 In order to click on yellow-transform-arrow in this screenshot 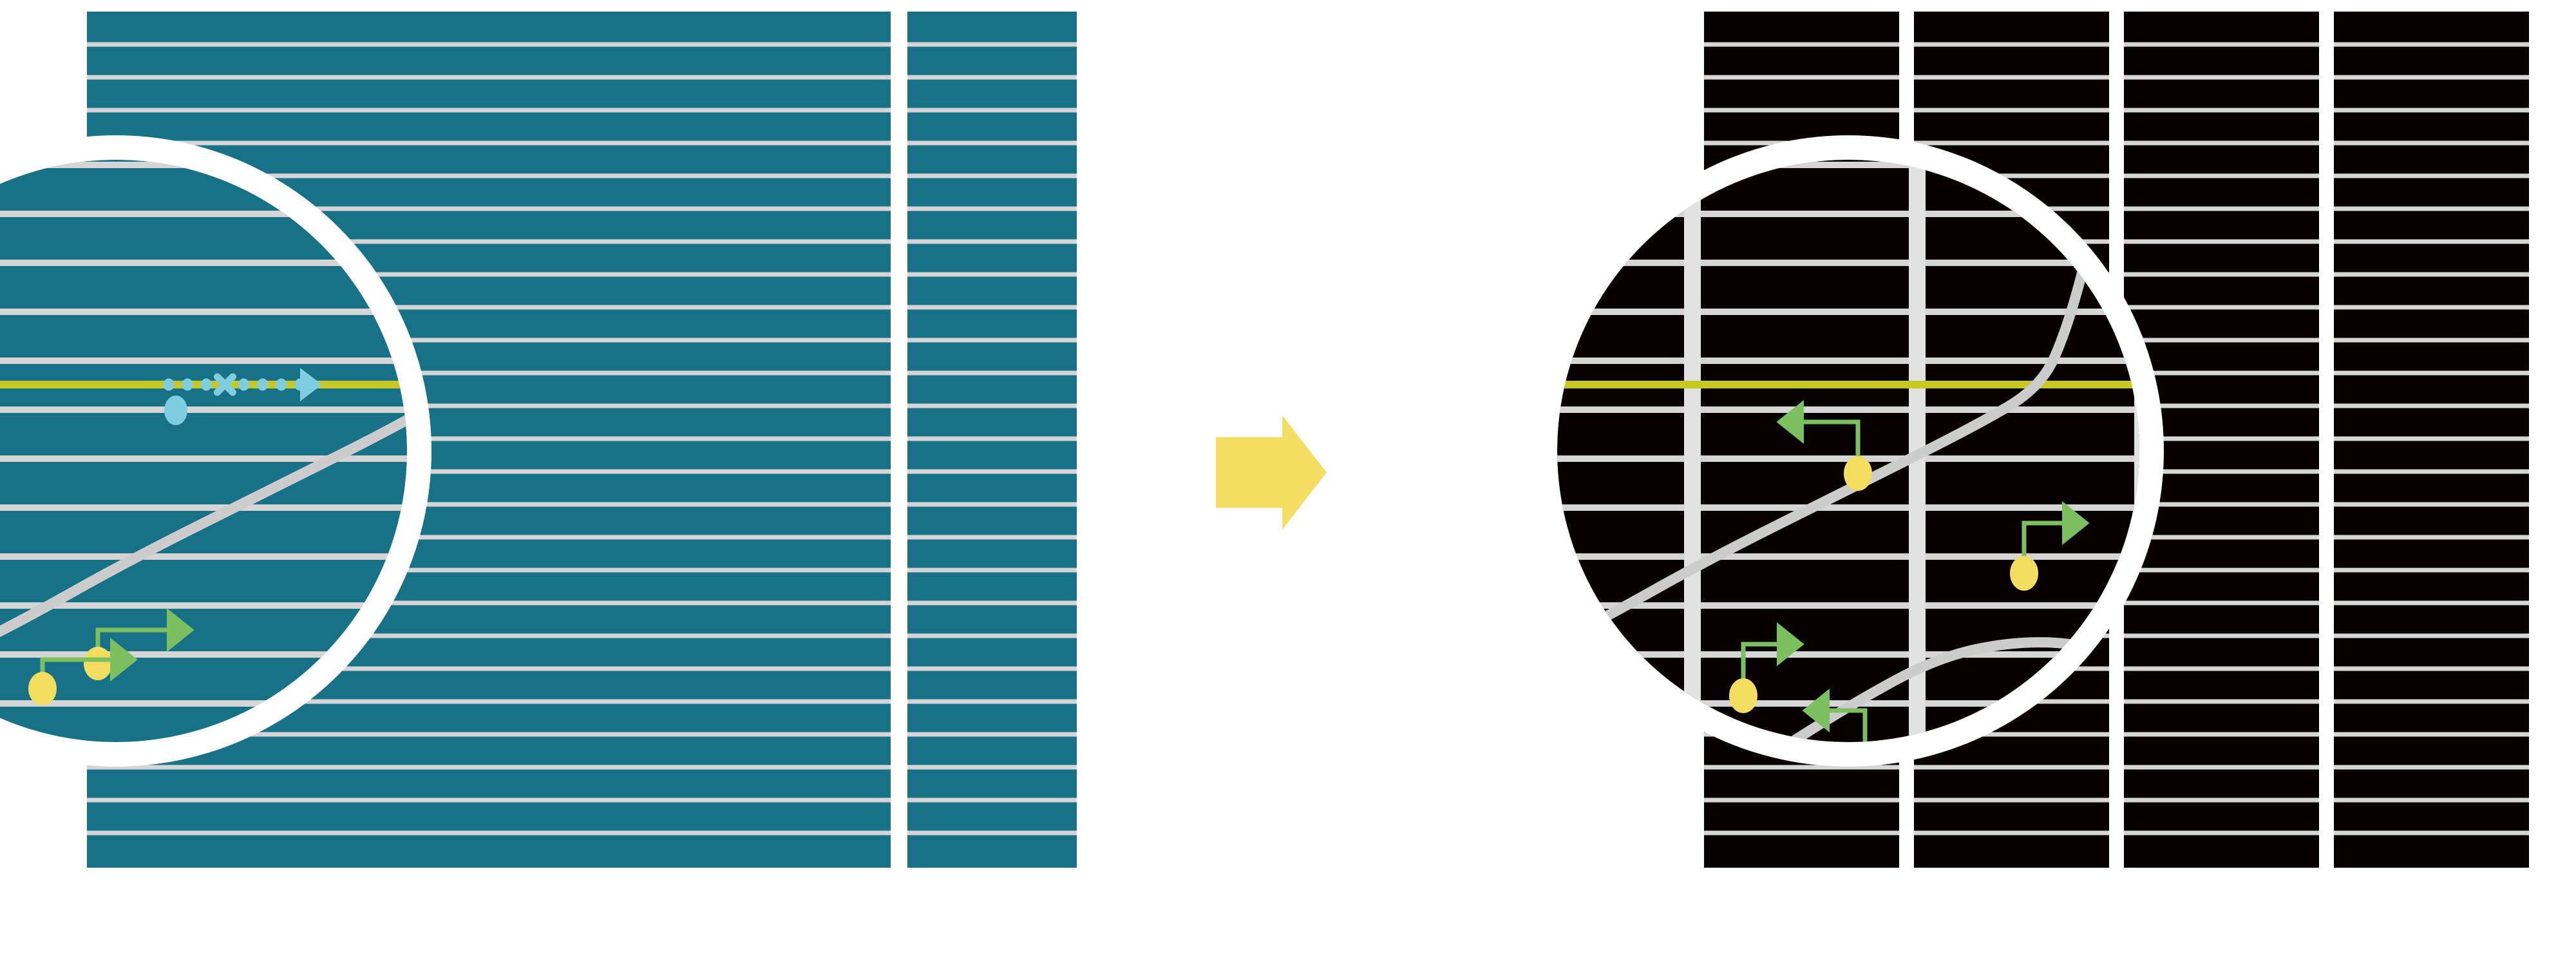, I will do `click(1271, 472)`.